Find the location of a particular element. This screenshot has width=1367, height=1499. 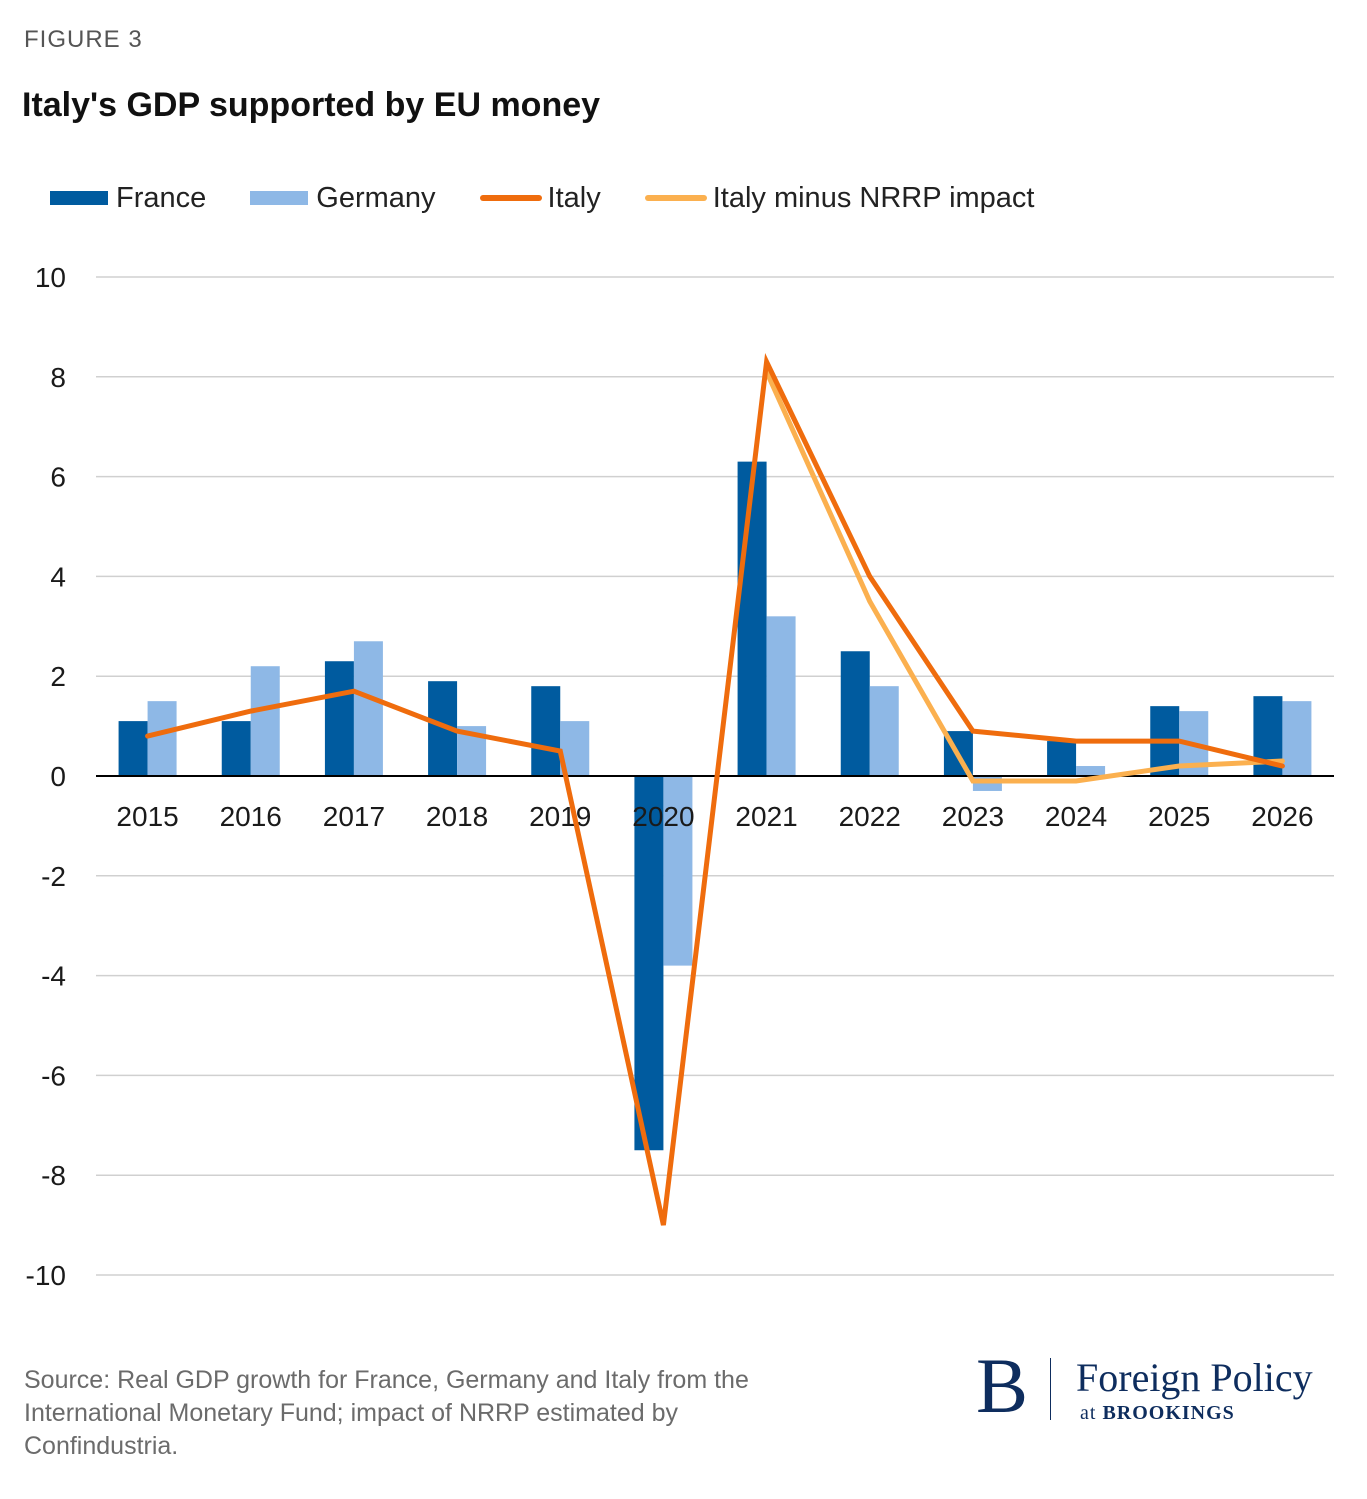

legend-item-italy: Italy is located at coordinates (540, 198).